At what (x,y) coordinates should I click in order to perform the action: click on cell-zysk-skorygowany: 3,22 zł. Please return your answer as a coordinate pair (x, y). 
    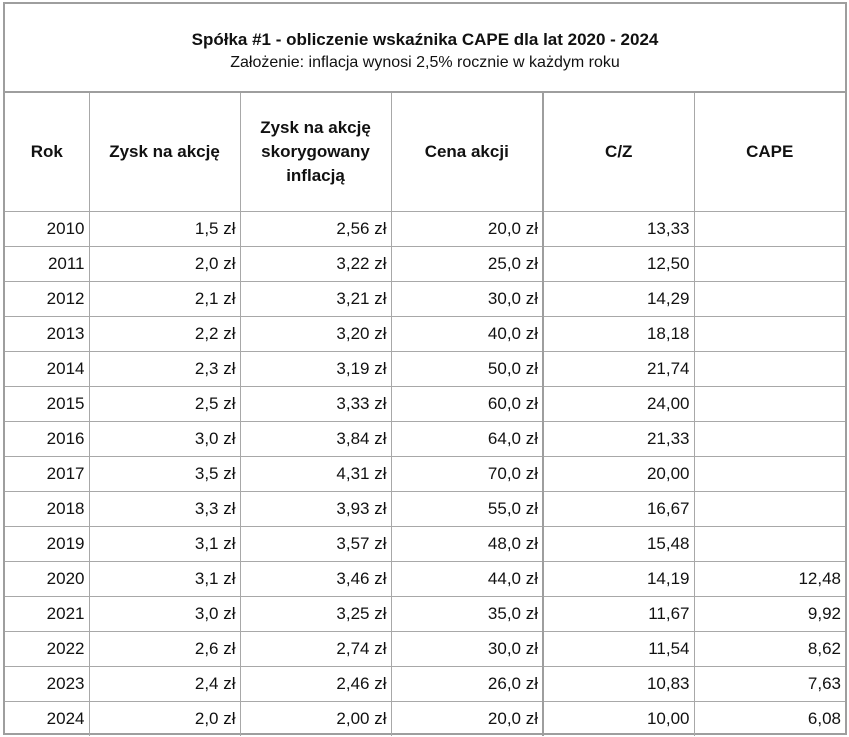
    Looking at the image, I should click on (315, 263).